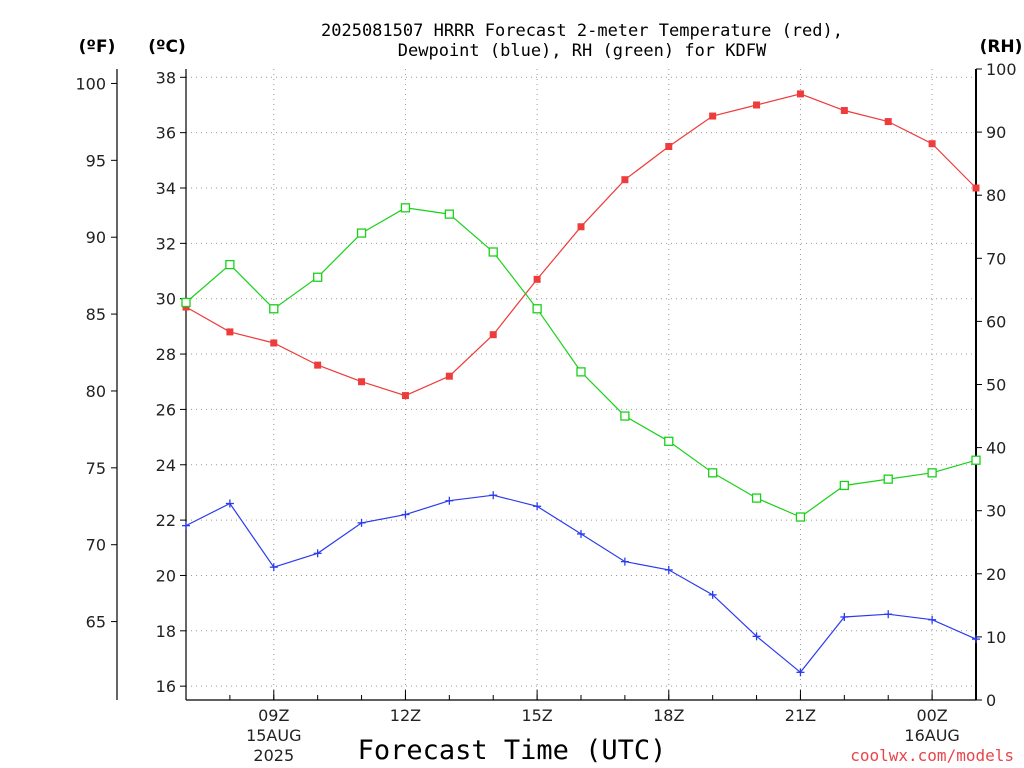 This screenshot has height=768, width=1024. Describe the element at coordinates (996, 258) in the screenshot. I see `rh-tick-label: 70` at that location.